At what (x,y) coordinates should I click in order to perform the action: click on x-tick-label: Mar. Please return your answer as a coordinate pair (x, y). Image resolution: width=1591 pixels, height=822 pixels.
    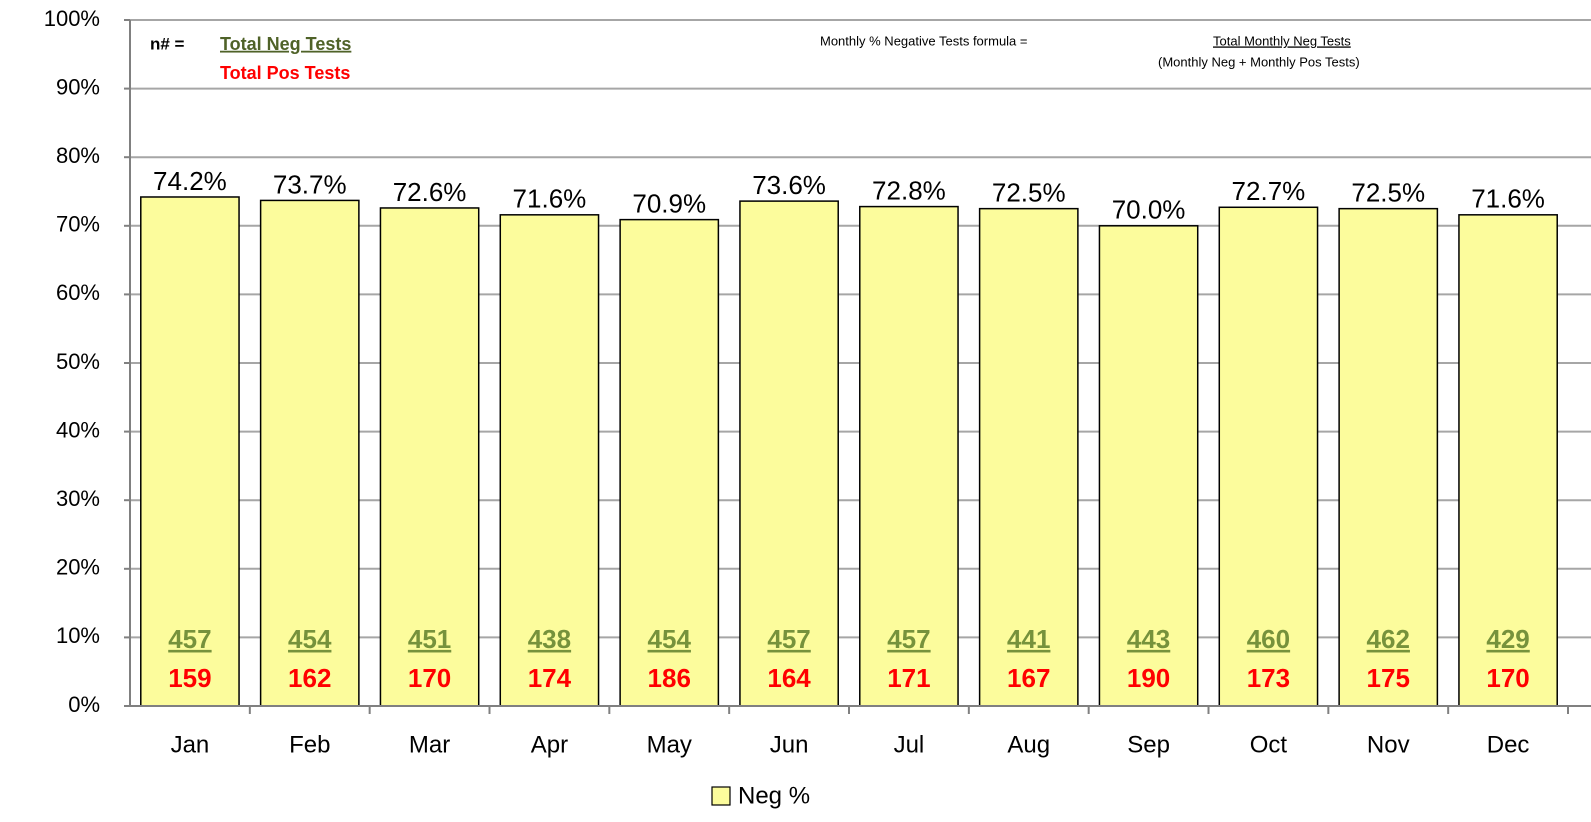
    Looking at the image, I should click on (429, 744).